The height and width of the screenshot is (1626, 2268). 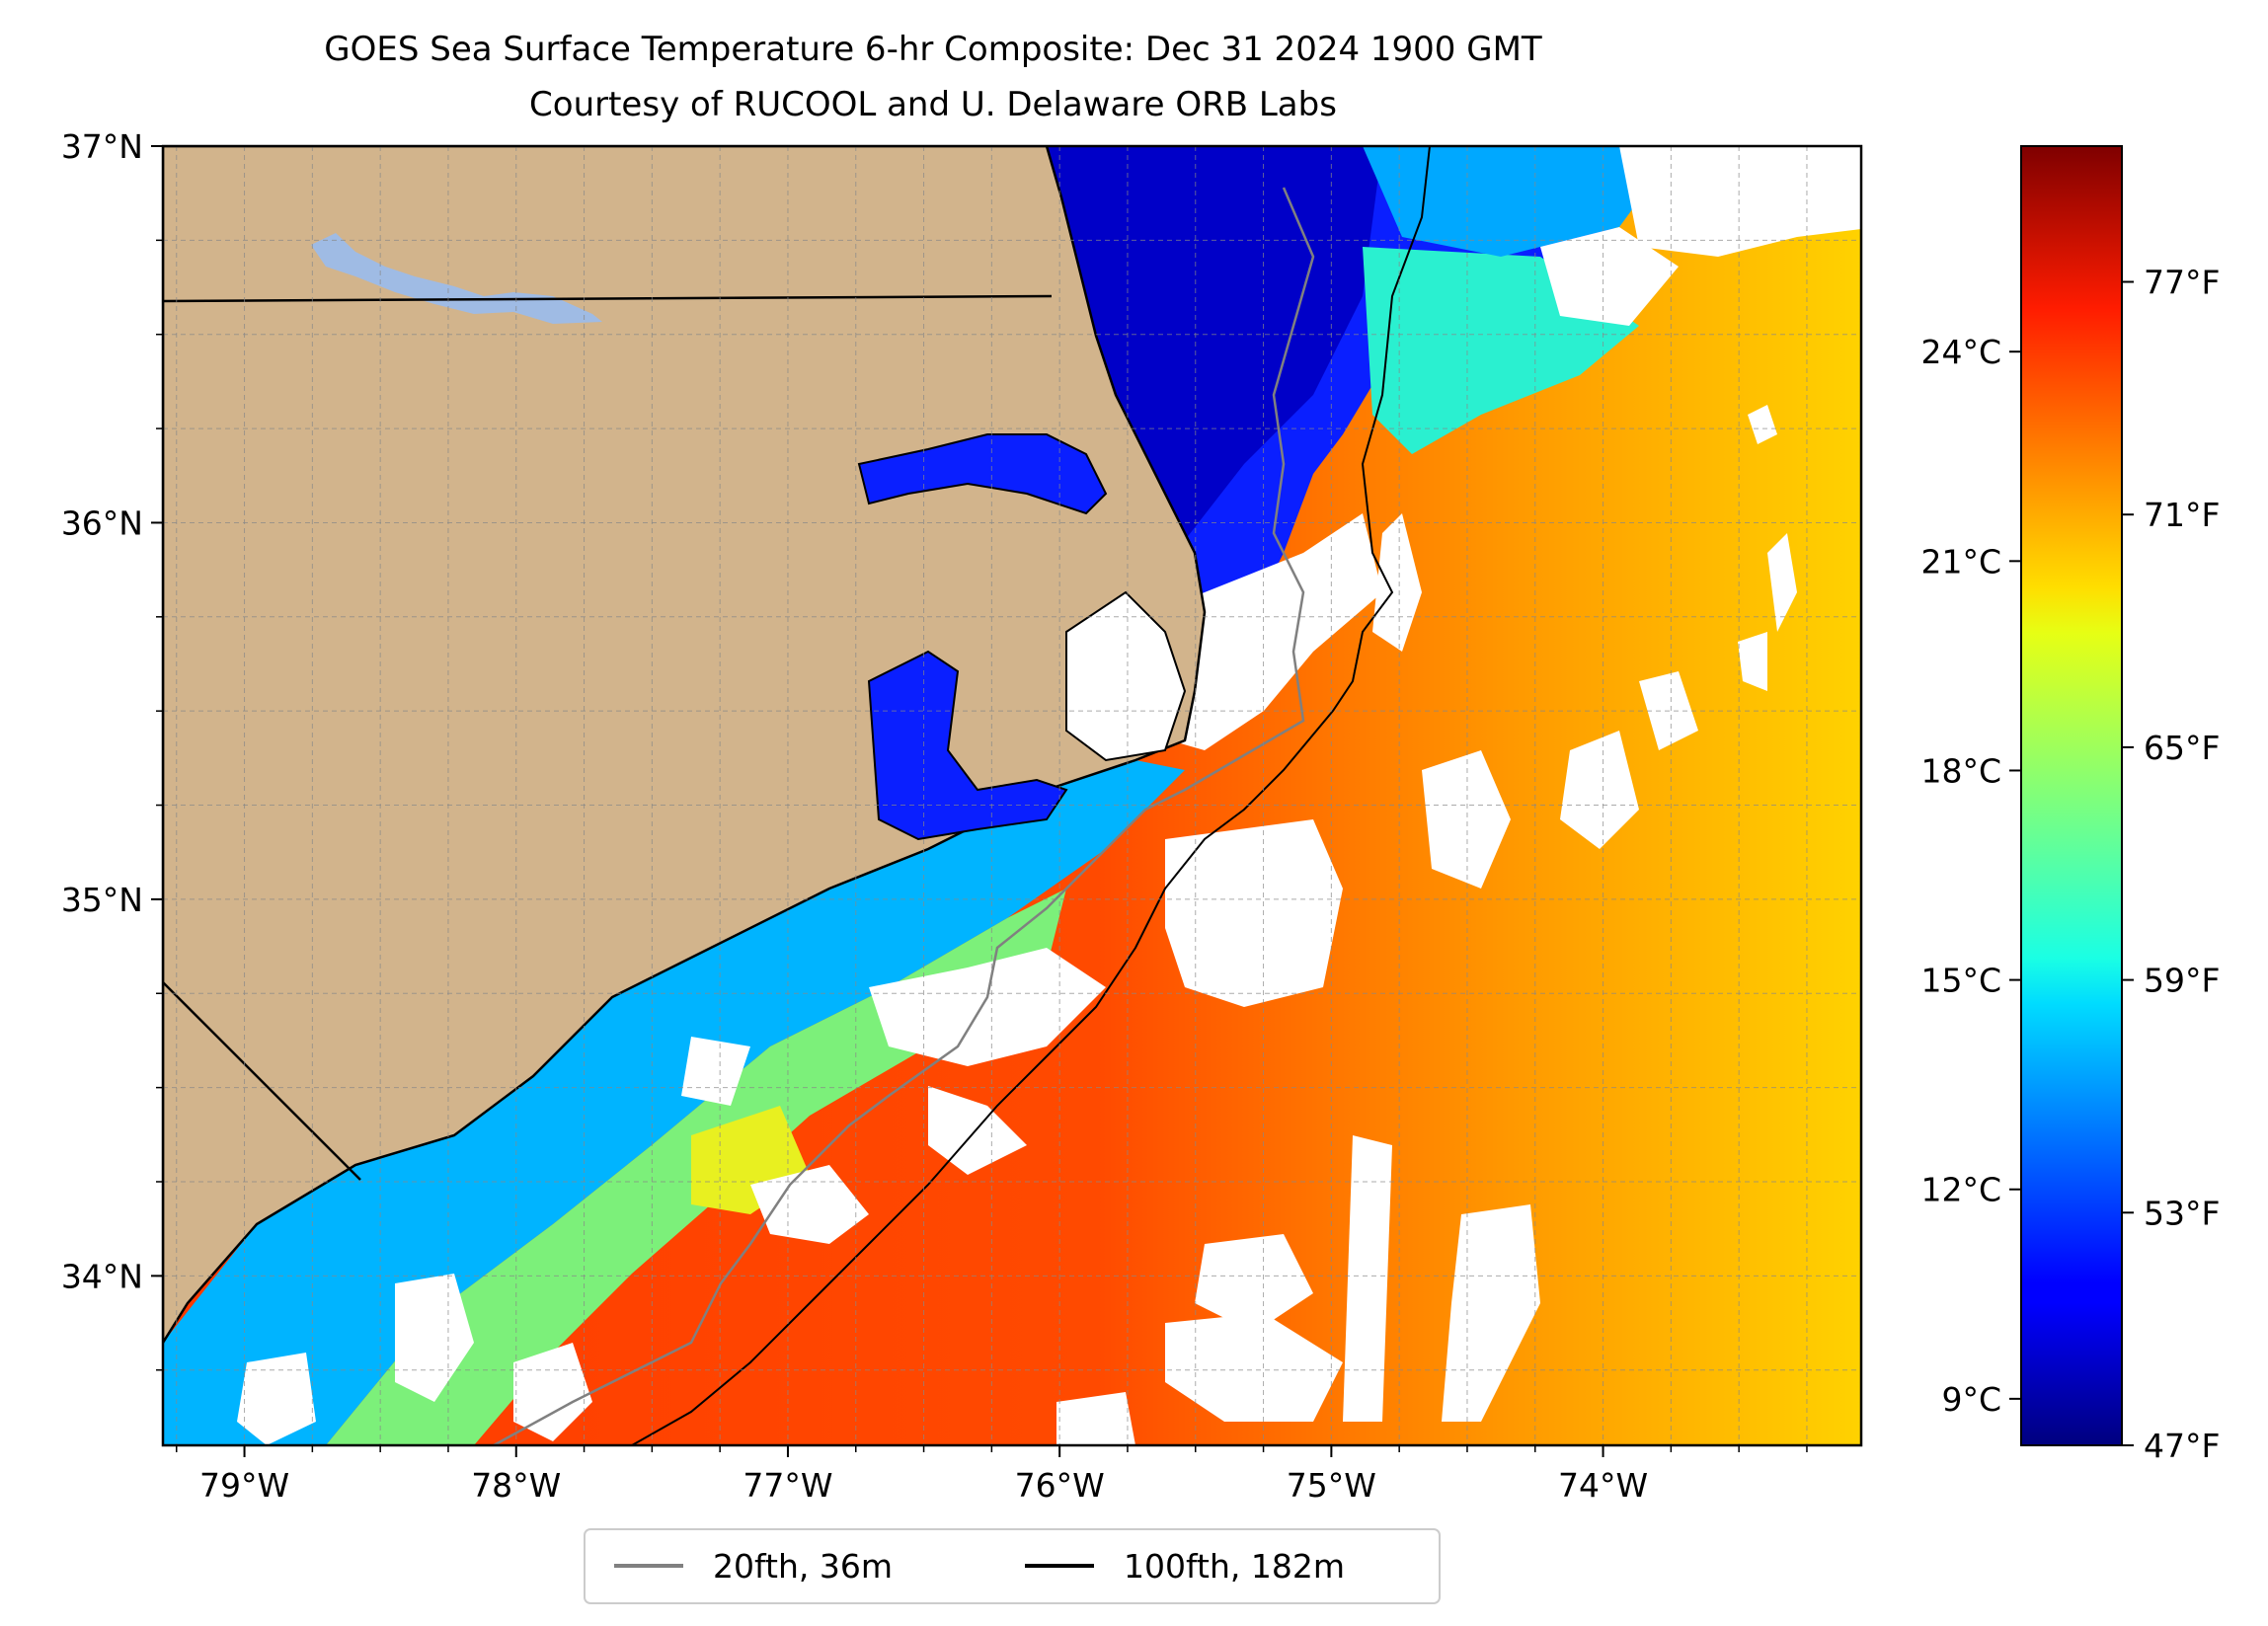 I want to click on pamlico-sound-open, so click(x=1126, y=676).